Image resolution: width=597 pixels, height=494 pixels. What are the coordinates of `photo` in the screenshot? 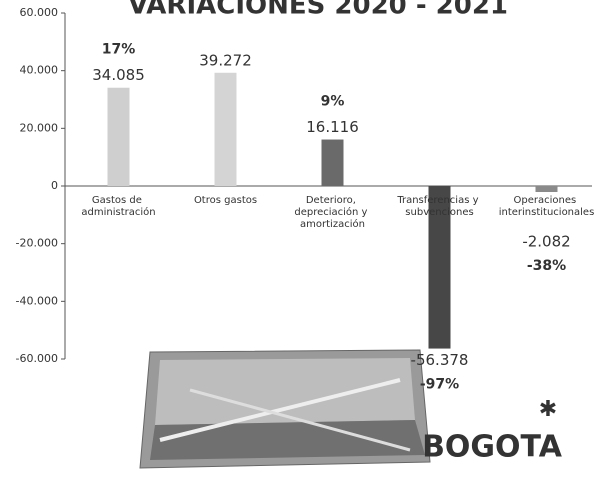 It's located at (285, 409).